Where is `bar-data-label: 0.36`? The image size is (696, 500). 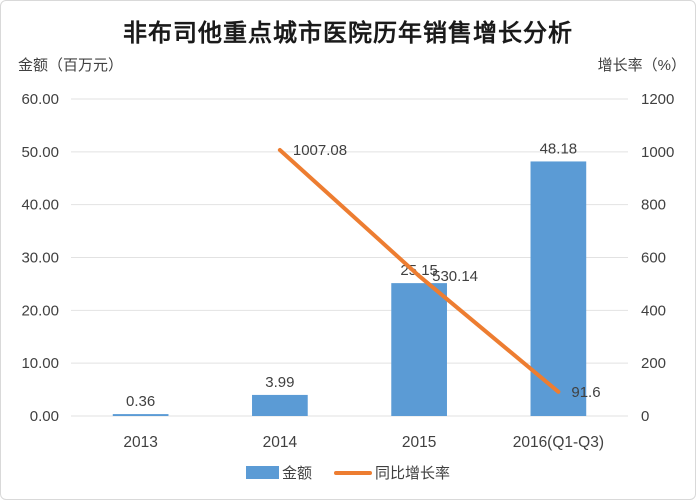
bar-data-label: 0.36 is located at coordinates (140, 401).